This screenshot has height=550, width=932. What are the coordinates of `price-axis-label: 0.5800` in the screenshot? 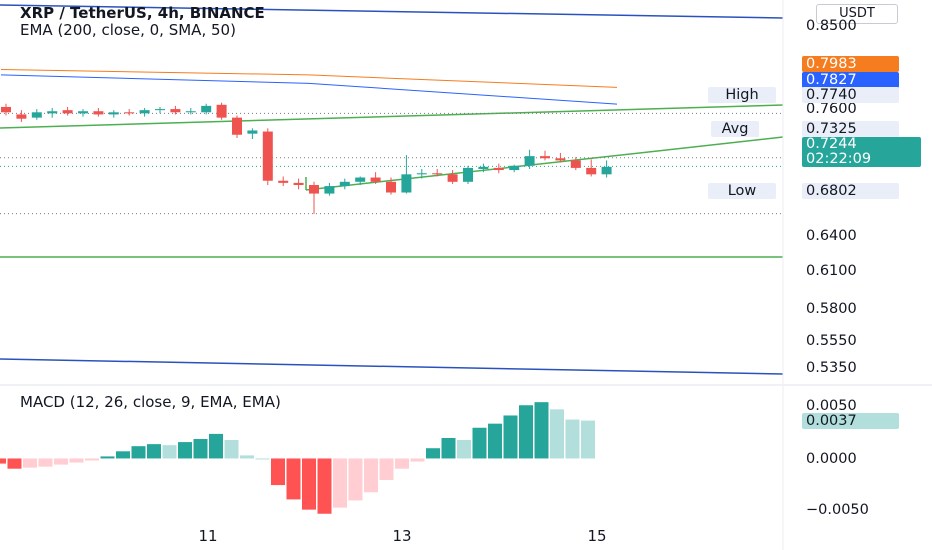 It's located at (831, 309).